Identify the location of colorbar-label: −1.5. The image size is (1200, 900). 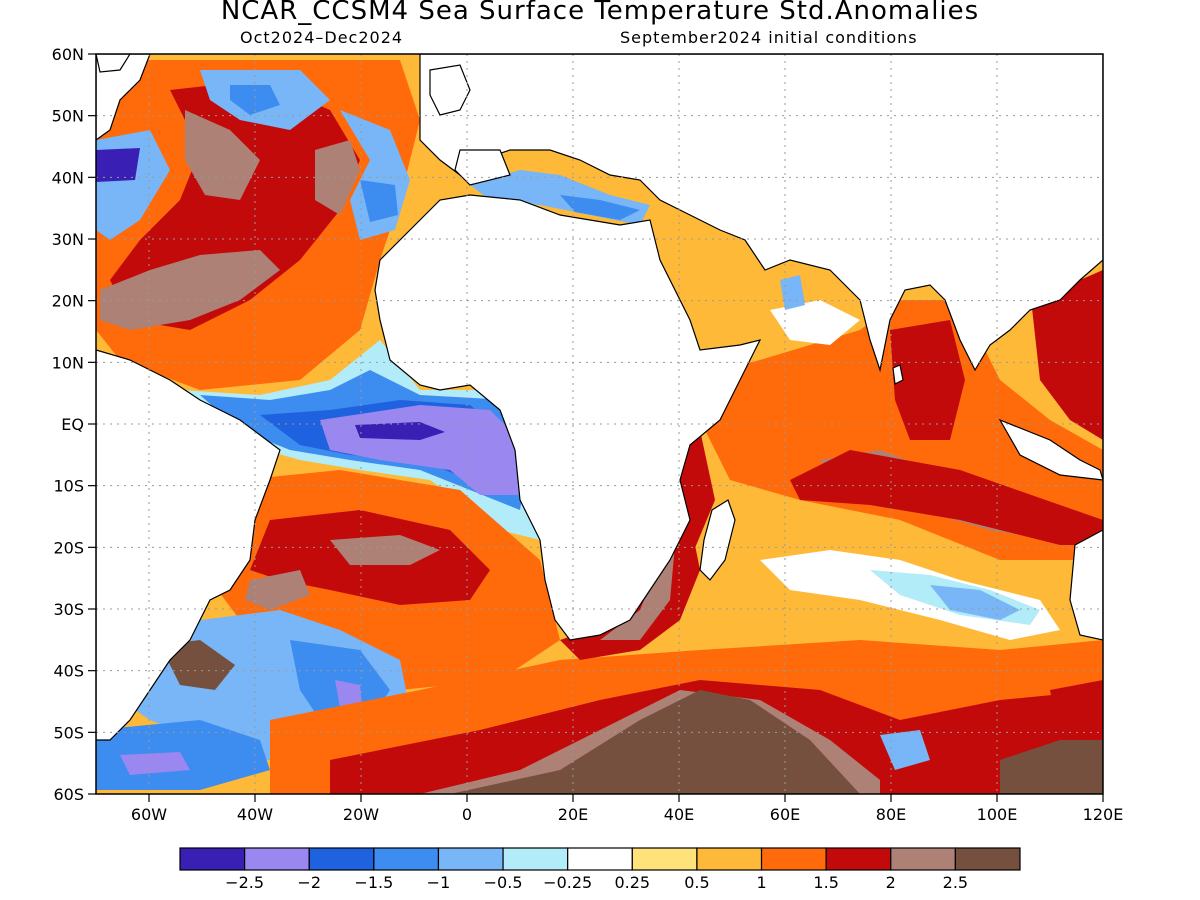
(373, 882).